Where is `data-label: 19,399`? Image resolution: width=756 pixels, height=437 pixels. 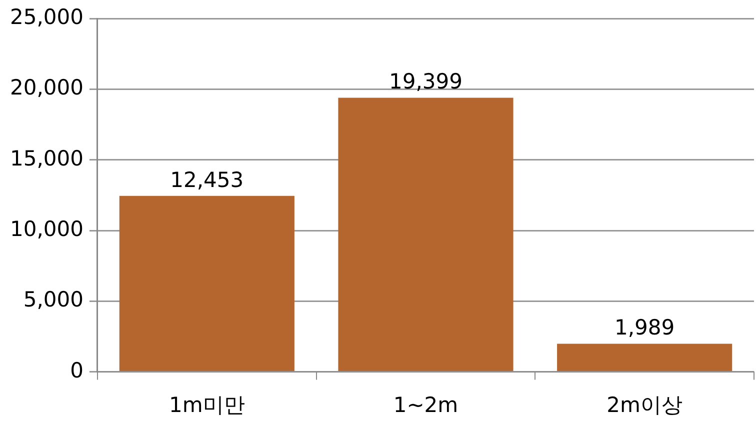 data-label: 19,399 is located at coordinates (425, 82).